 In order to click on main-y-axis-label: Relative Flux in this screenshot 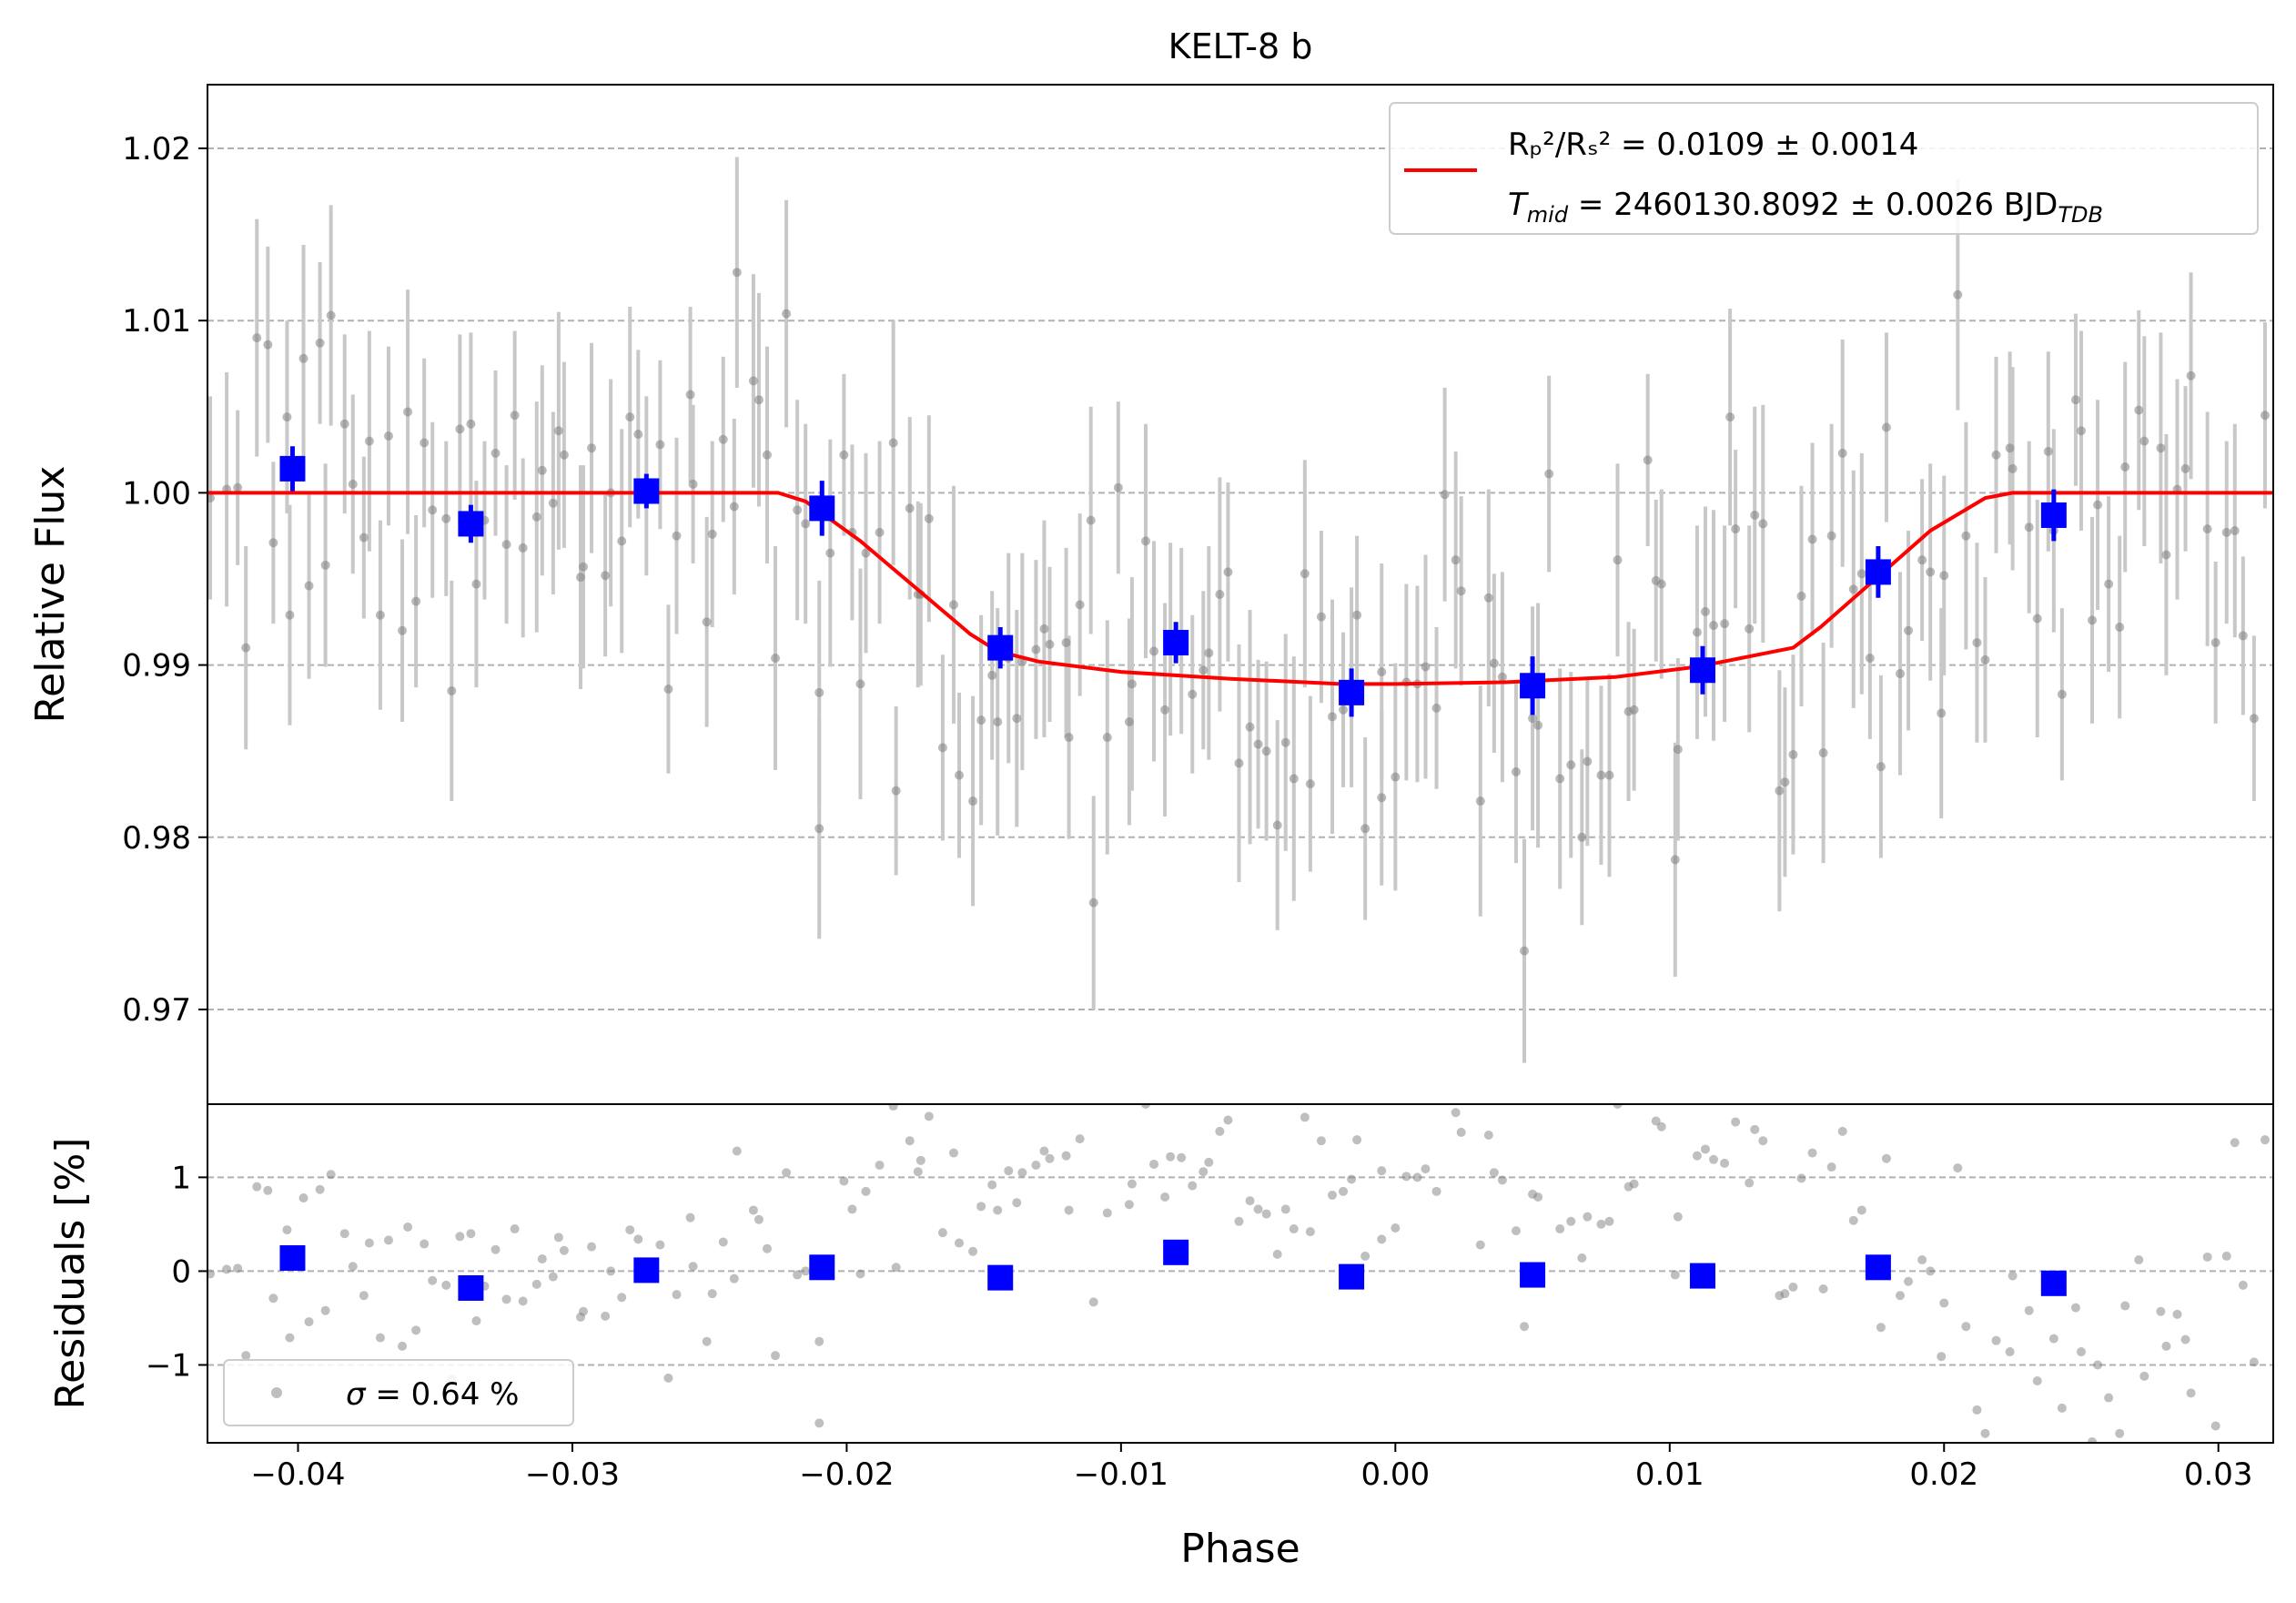, I will do `click(51, 595)`.